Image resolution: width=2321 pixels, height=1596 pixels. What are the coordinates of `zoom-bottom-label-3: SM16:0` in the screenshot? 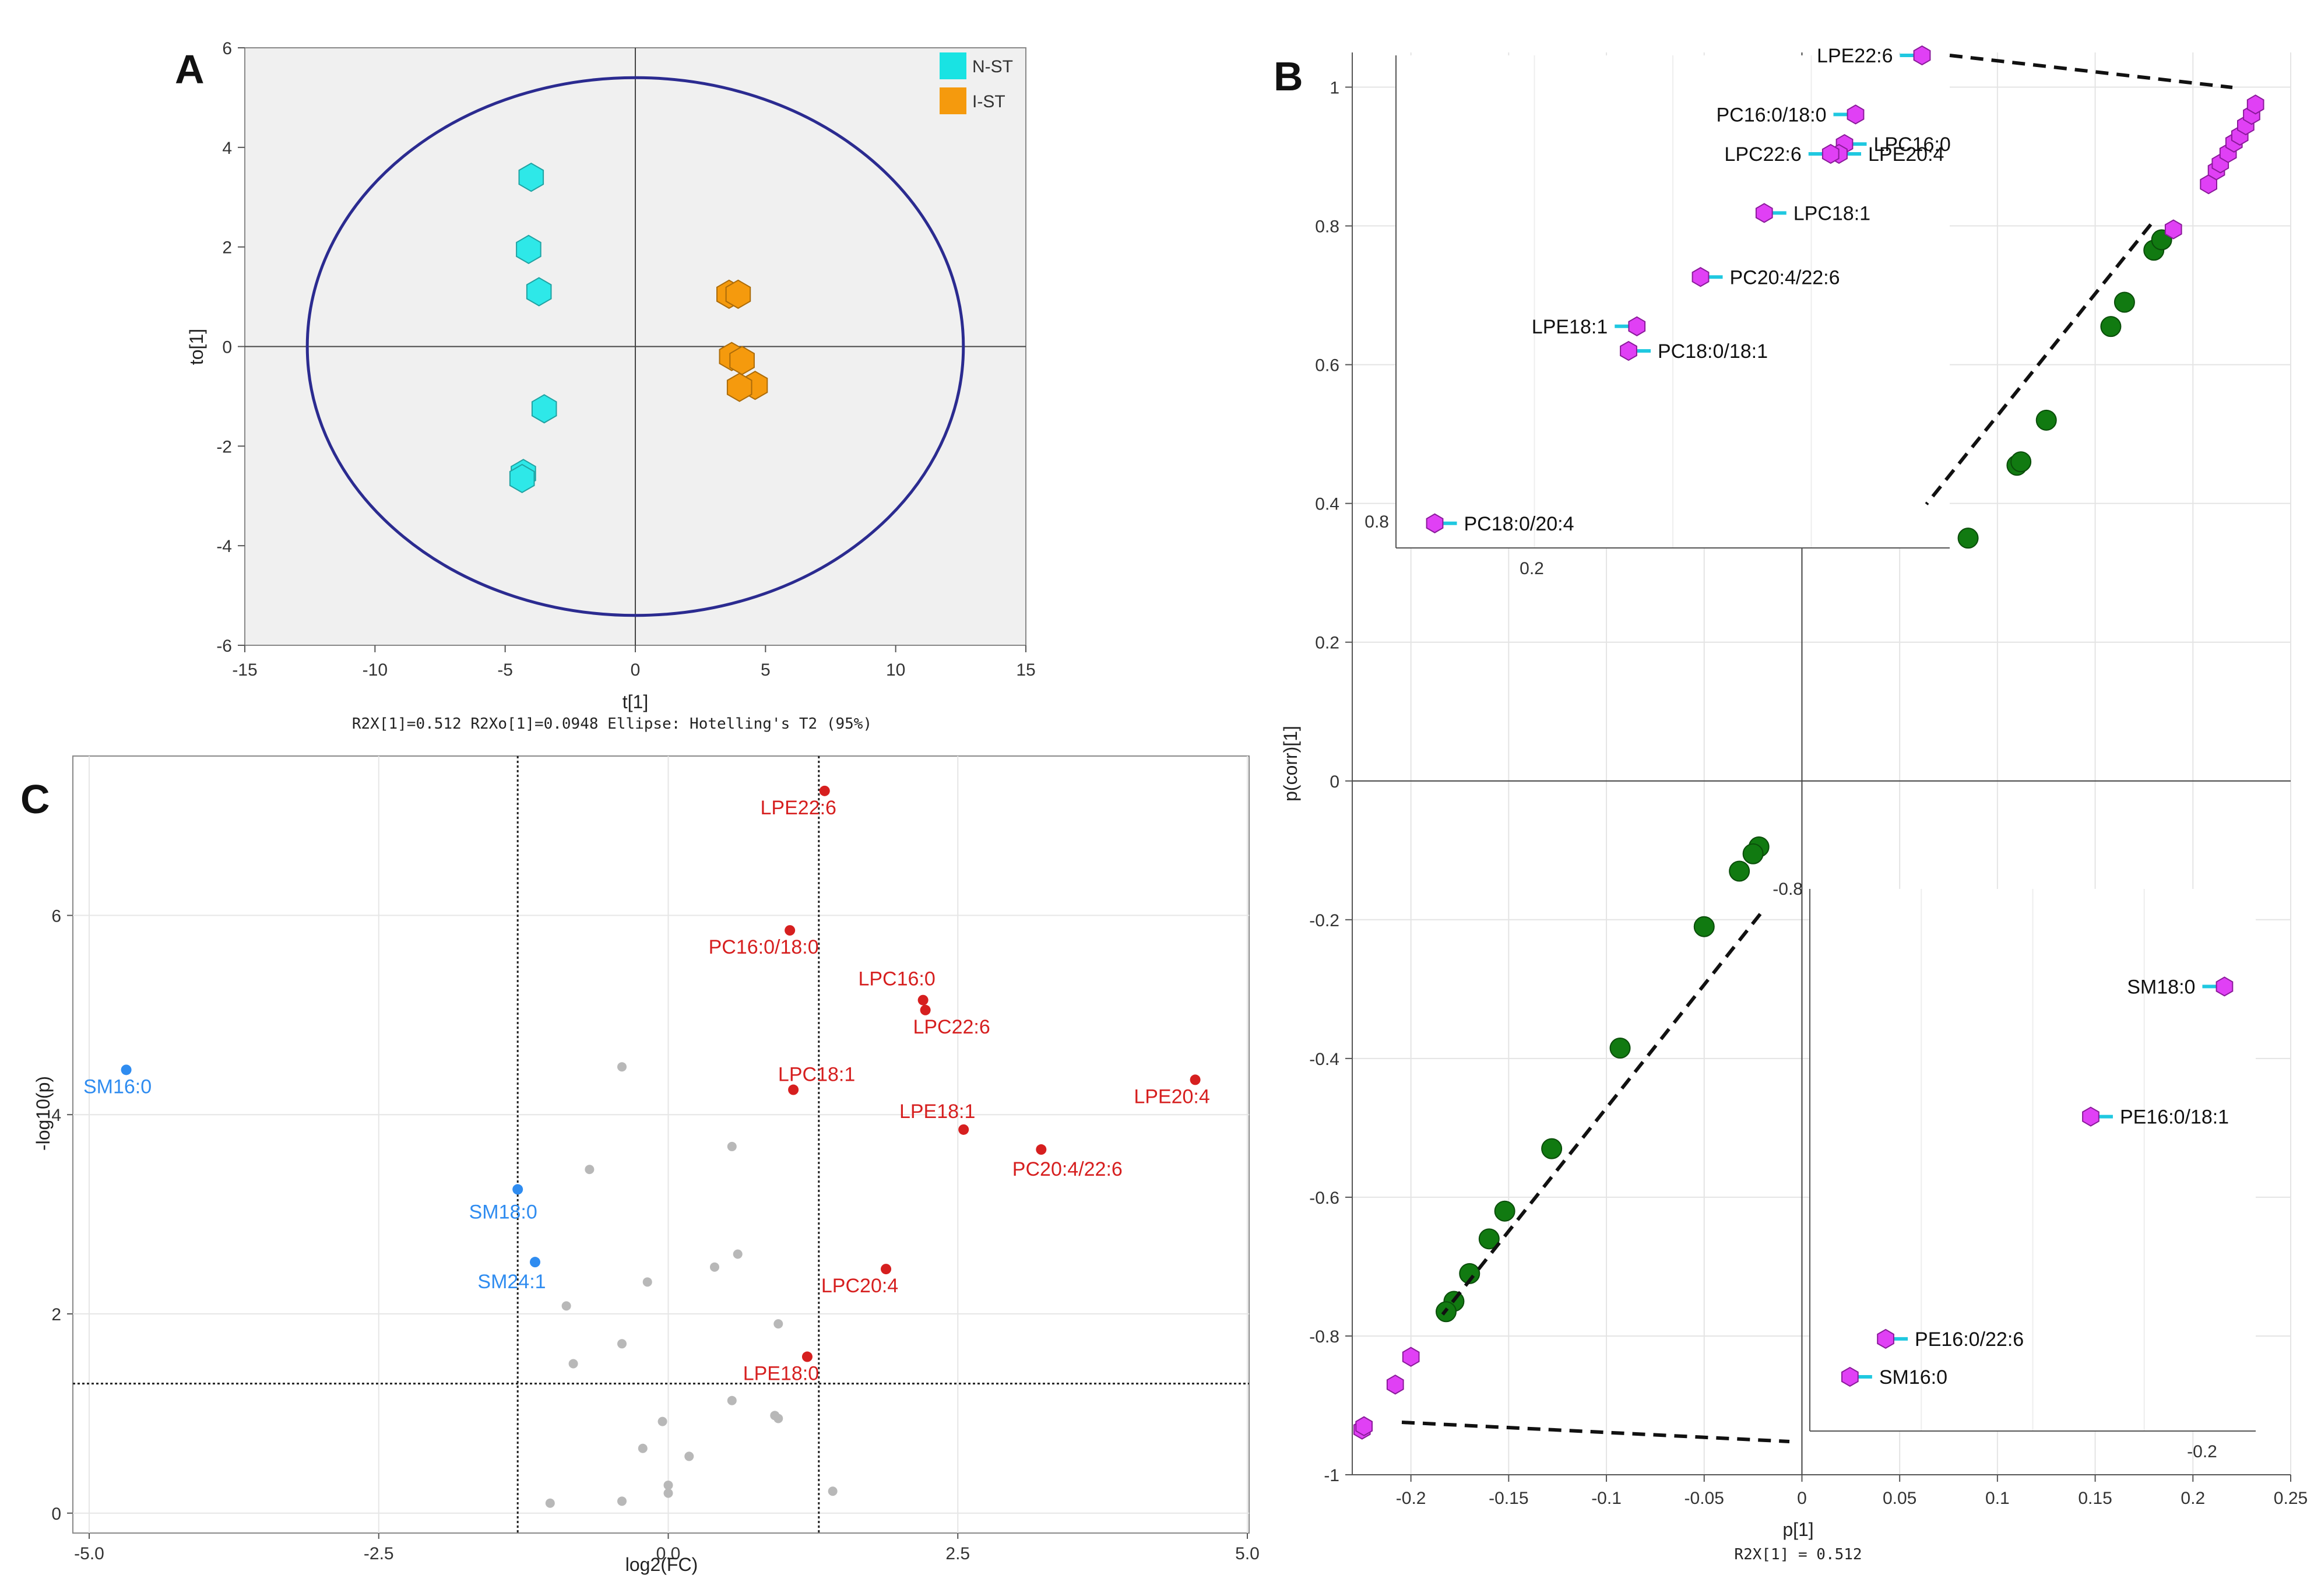 It's located at (1913, 1377).